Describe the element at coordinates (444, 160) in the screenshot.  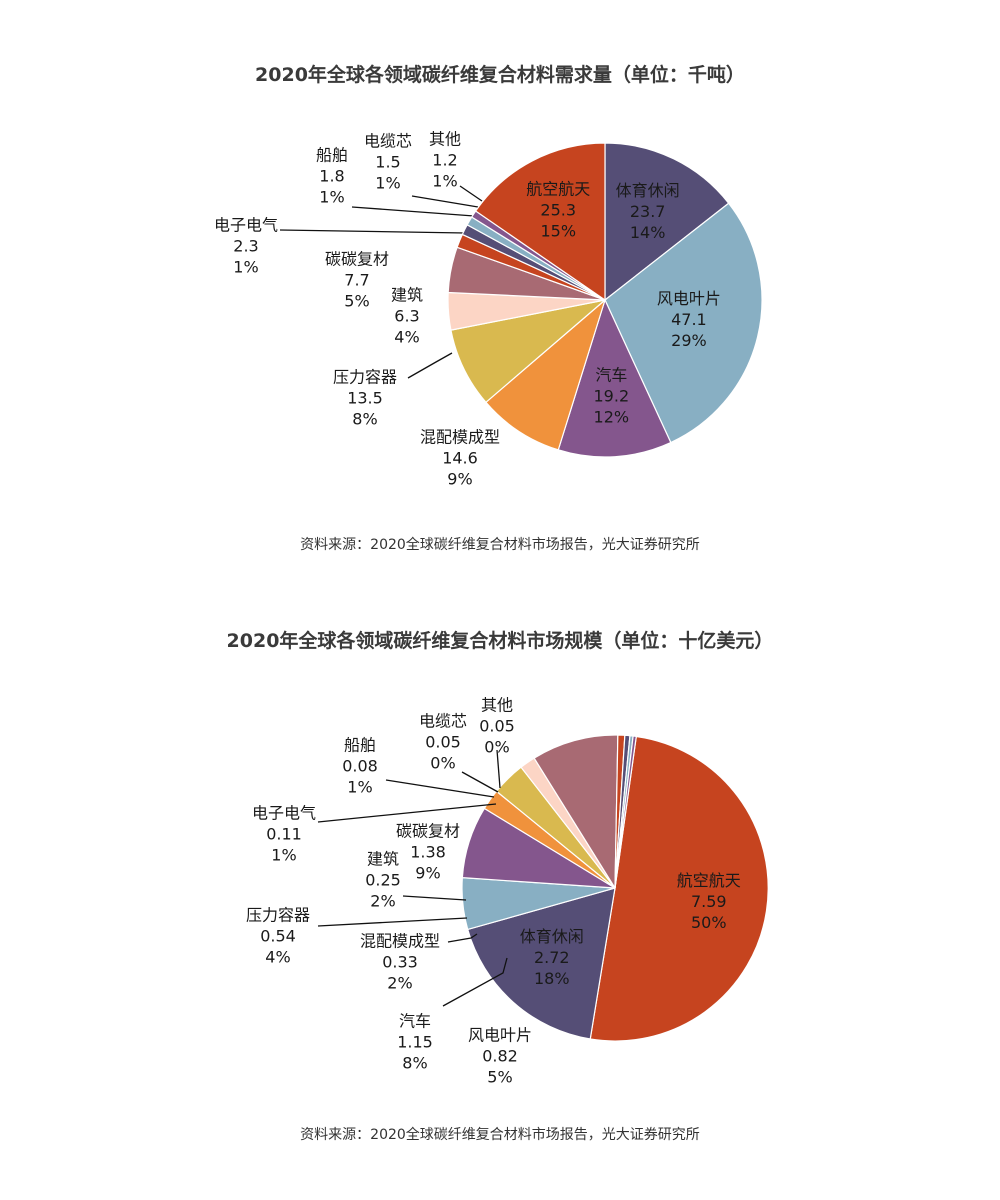
I see `slice-value: 1.2` at that location.